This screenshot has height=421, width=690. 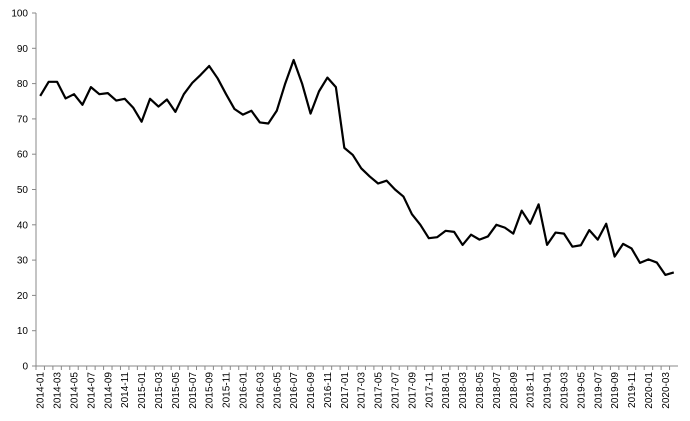 I want to click on x-tick-label: 2019-11, so click(x=632, y=390).